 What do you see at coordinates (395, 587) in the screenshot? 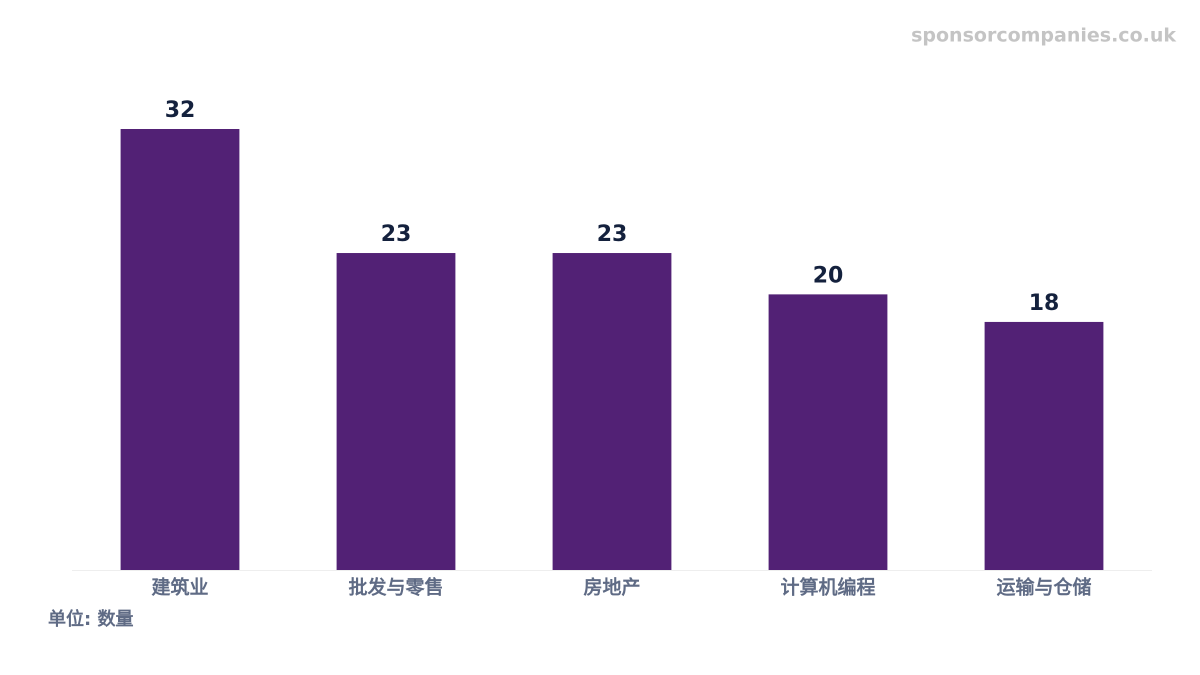
I see `x-tick-label: 批发与零售` at bounding box center [395, 587].